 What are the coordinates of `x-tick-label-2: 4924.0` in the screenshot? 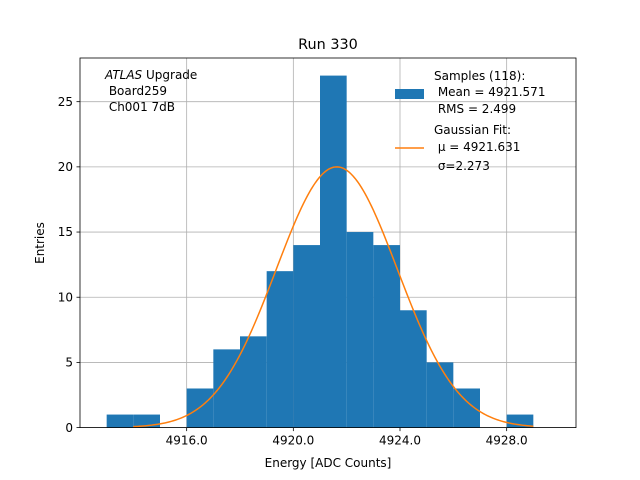 It's located at (400, 441).